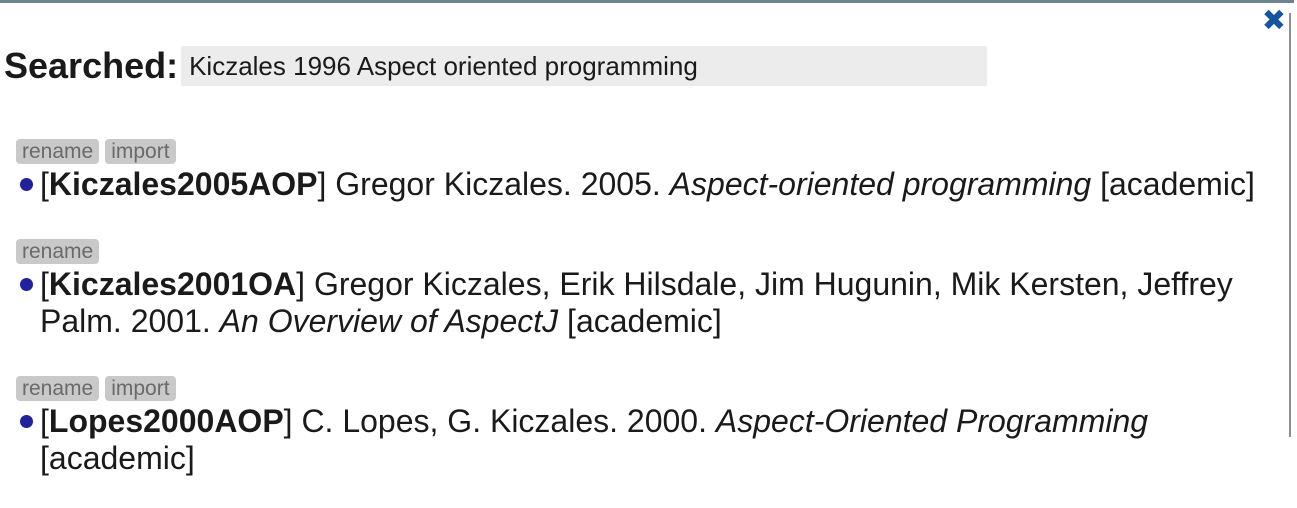 The height and width of the screenshot is (508, 1297). I want to click on right-divider, so click(1290, 225).